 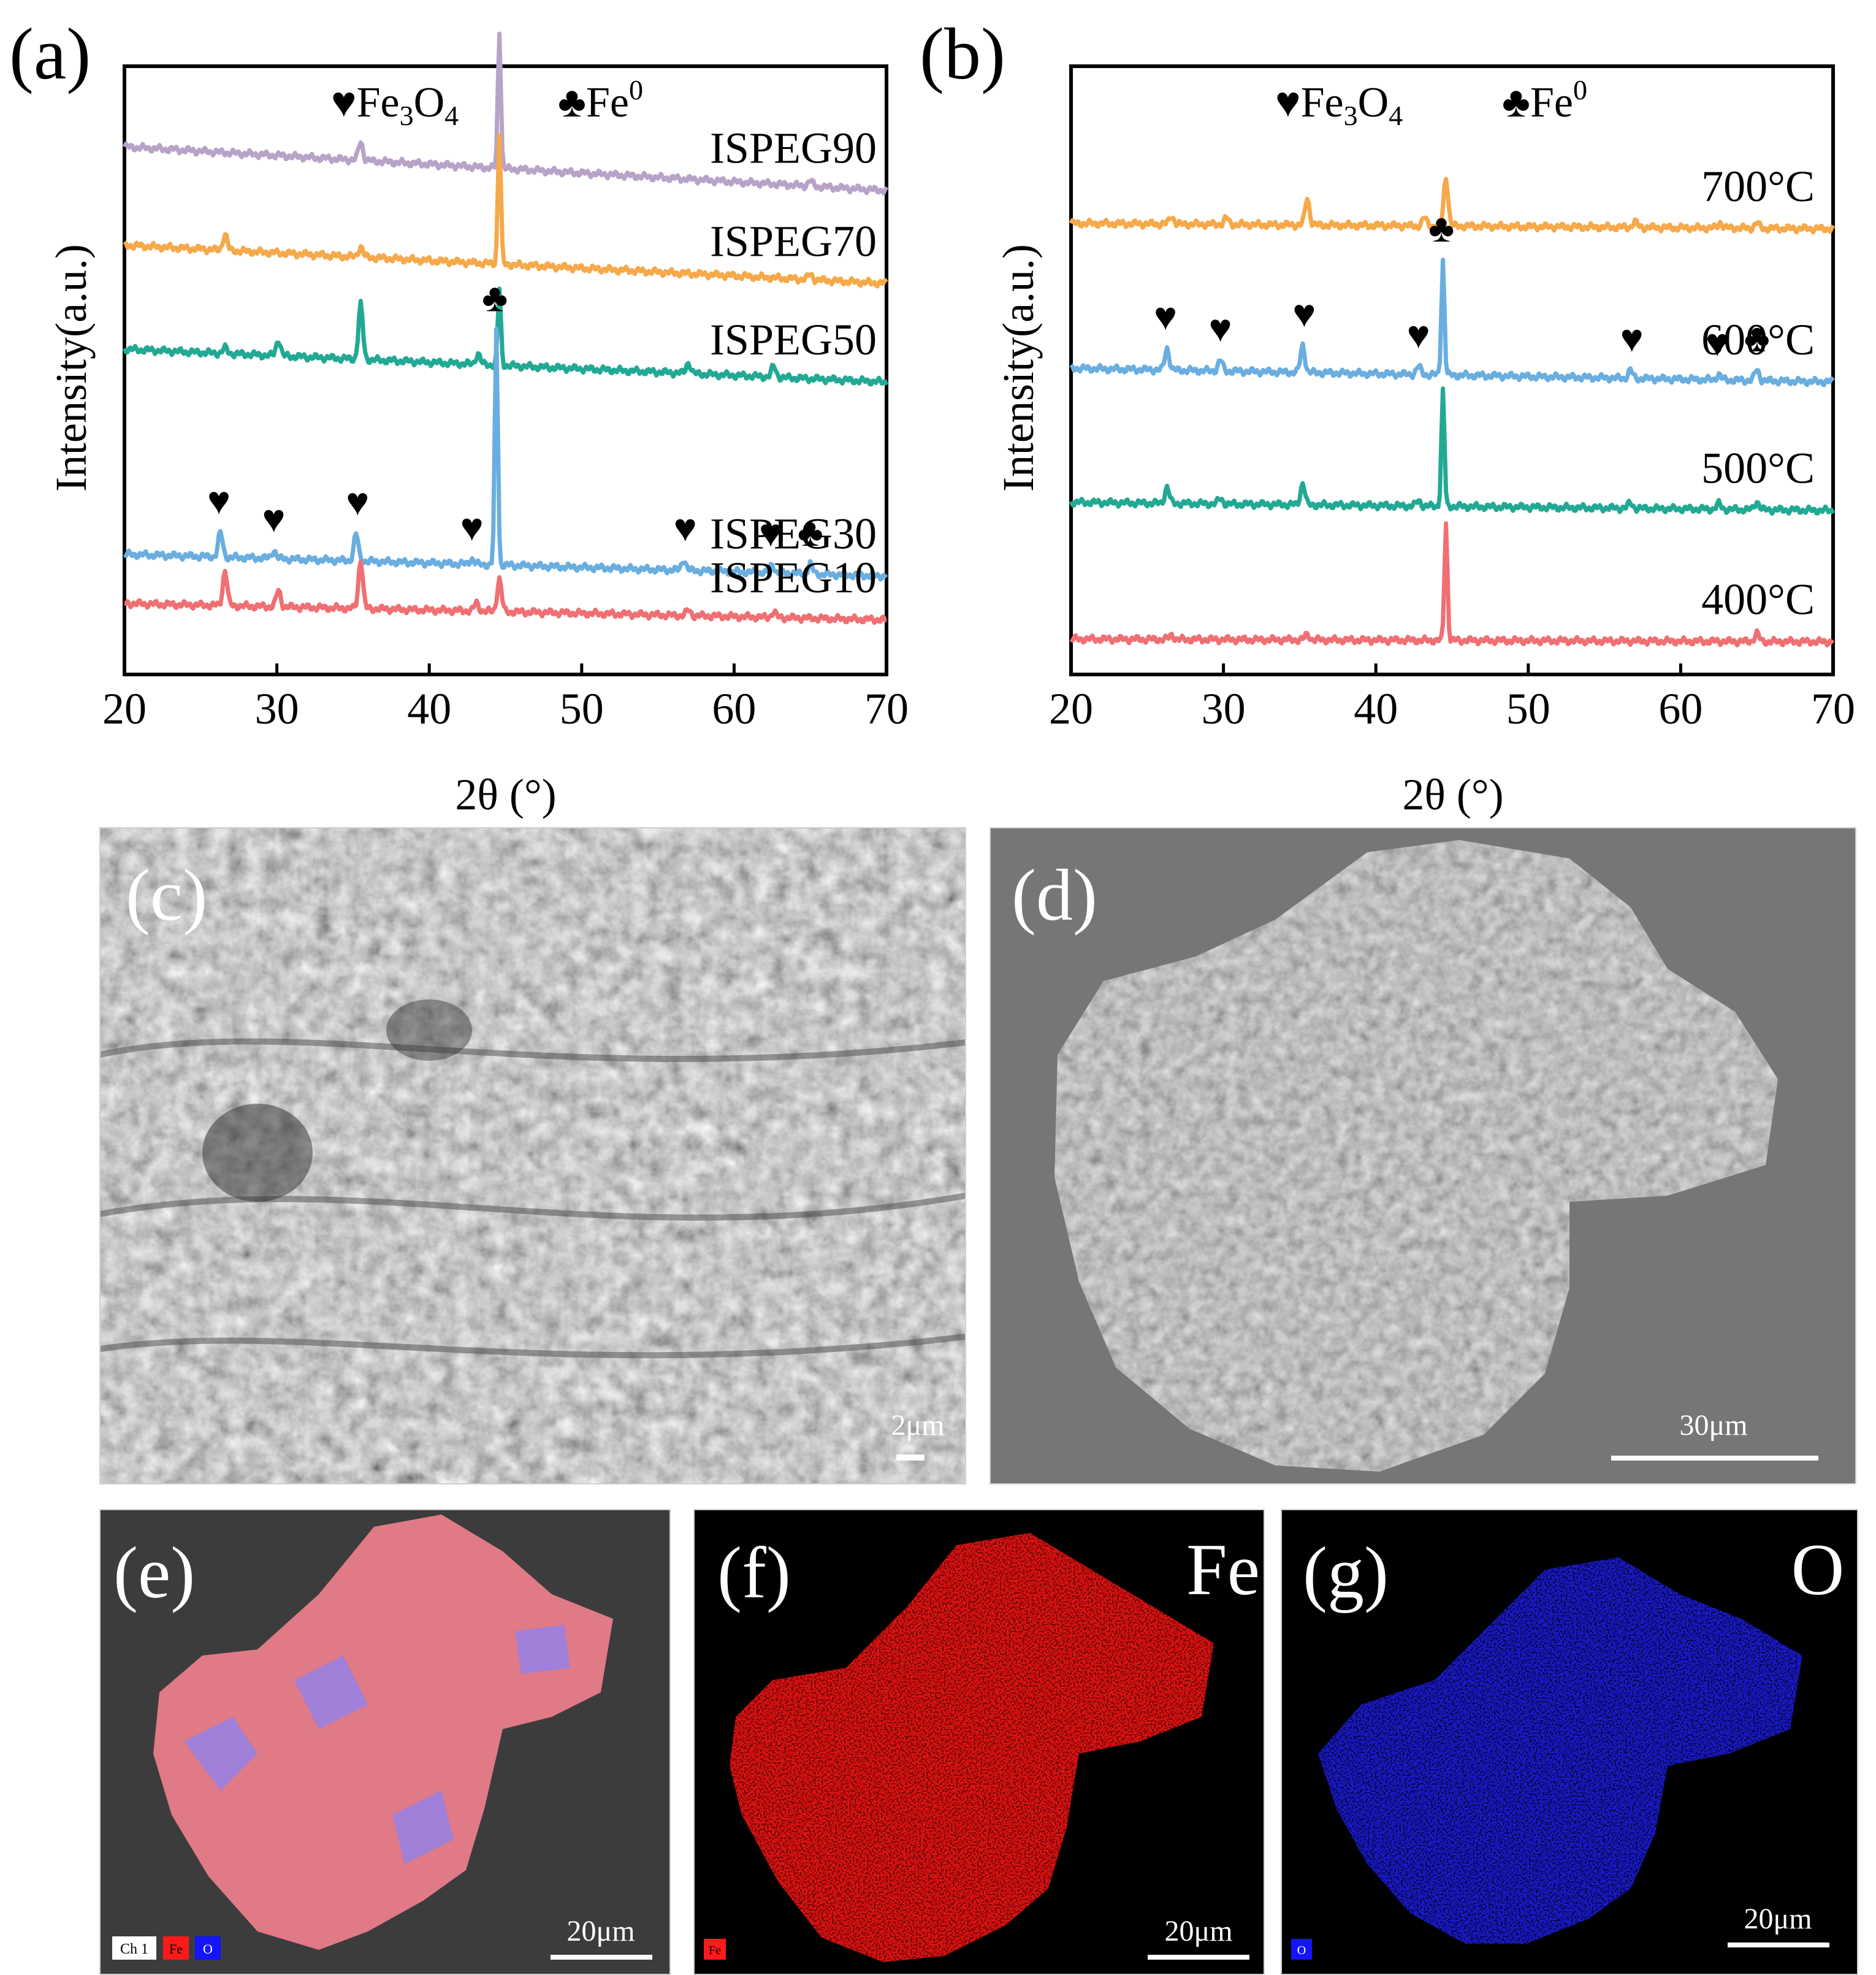 I want to click on legend-fe-box, so click(x=176, y=1948).